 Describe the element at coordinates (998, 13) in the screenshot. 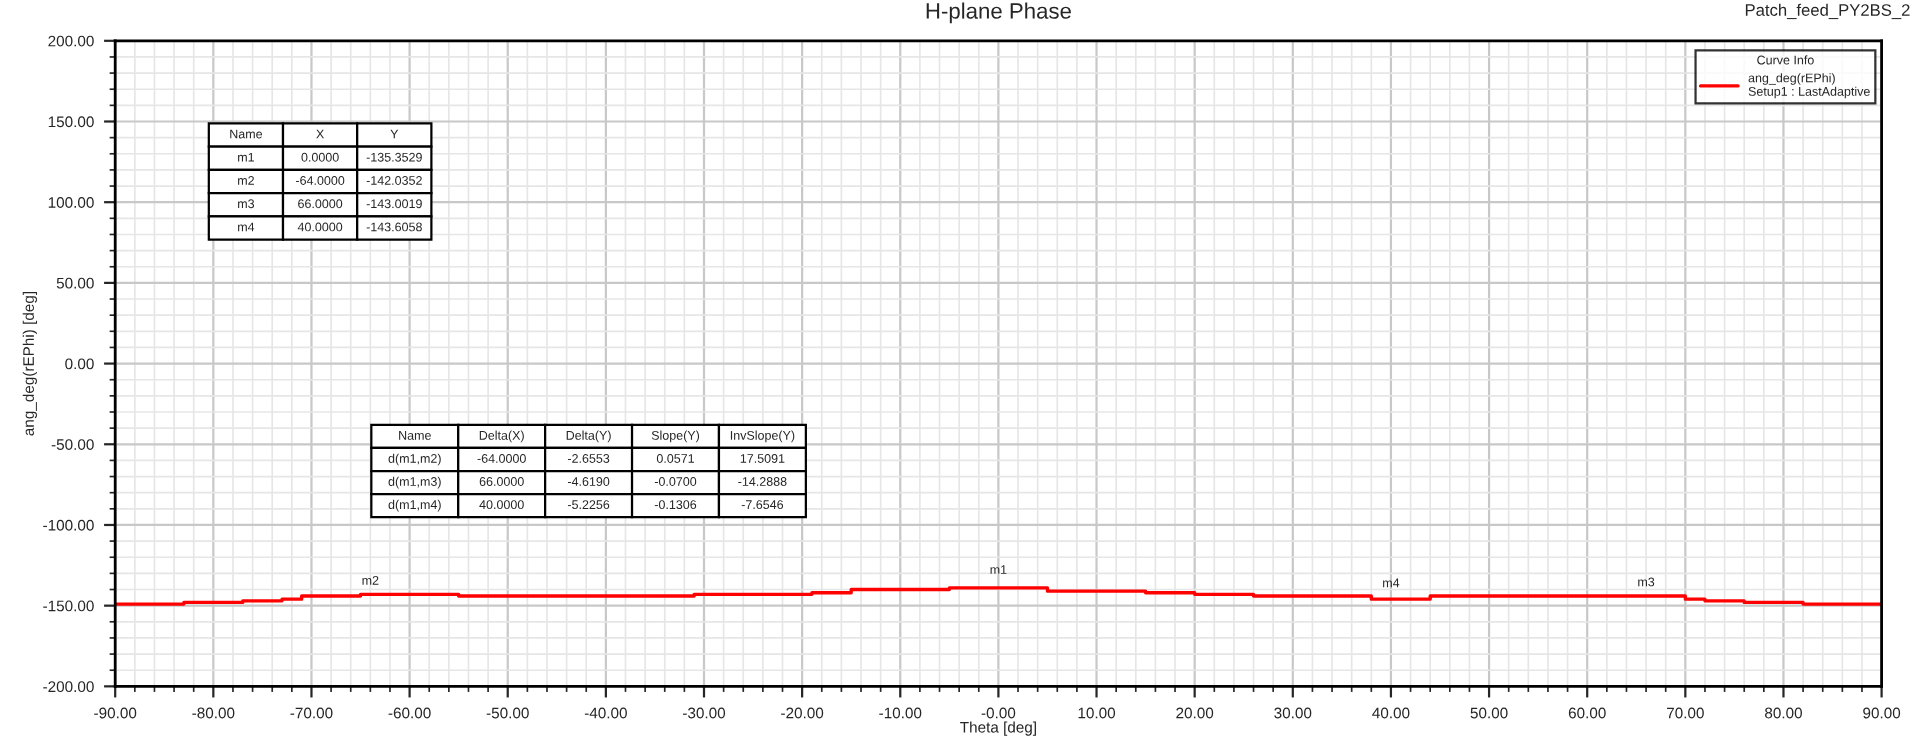

I see `chart-title: H-plane Phase` at that location.